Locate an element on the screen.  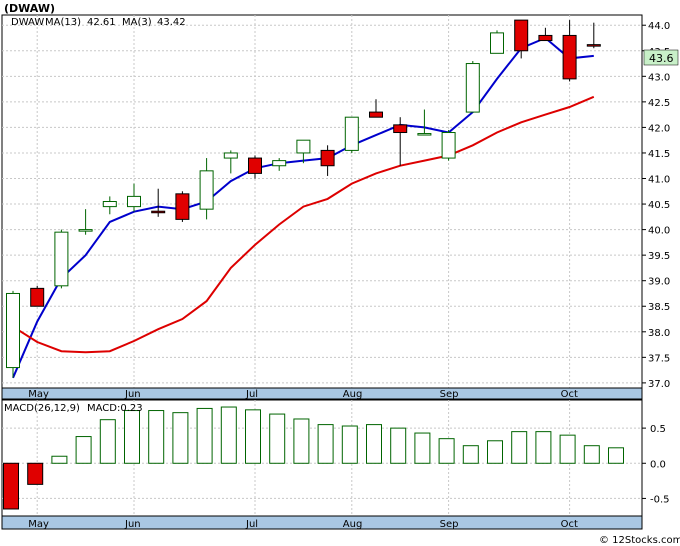
macd-x-axis-band is located at coordinates (322, 522).